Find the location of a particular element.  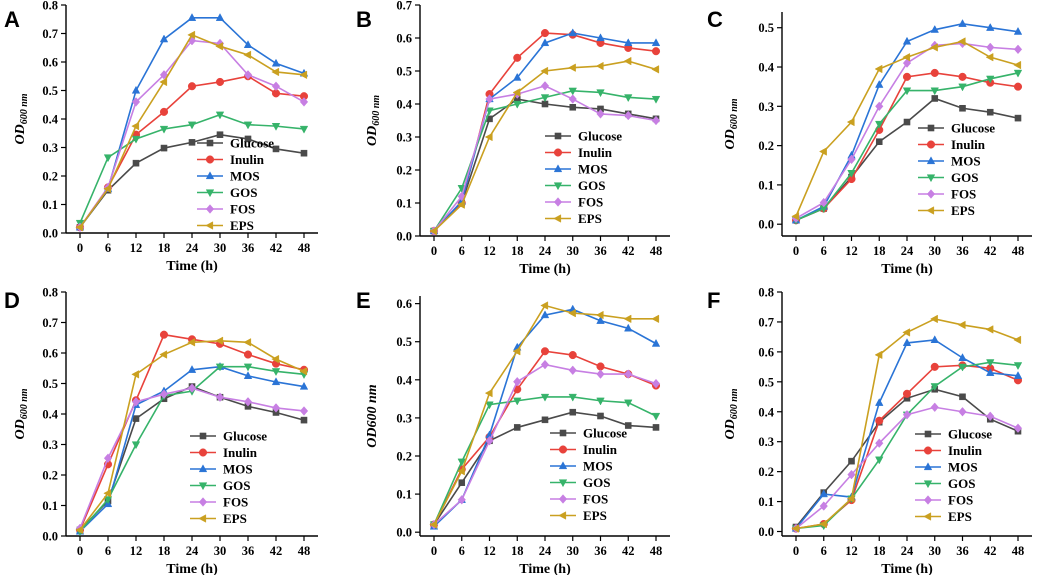

y-axis-label-subscript: 600 nm is located at coordinates (734, 403).